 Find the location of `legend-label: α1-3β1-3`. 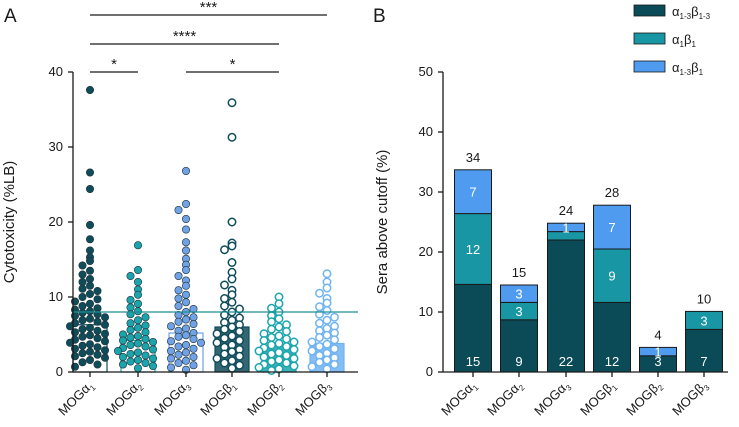

legend-label: α1-3β1-3 is located at coordinates (691, 12).